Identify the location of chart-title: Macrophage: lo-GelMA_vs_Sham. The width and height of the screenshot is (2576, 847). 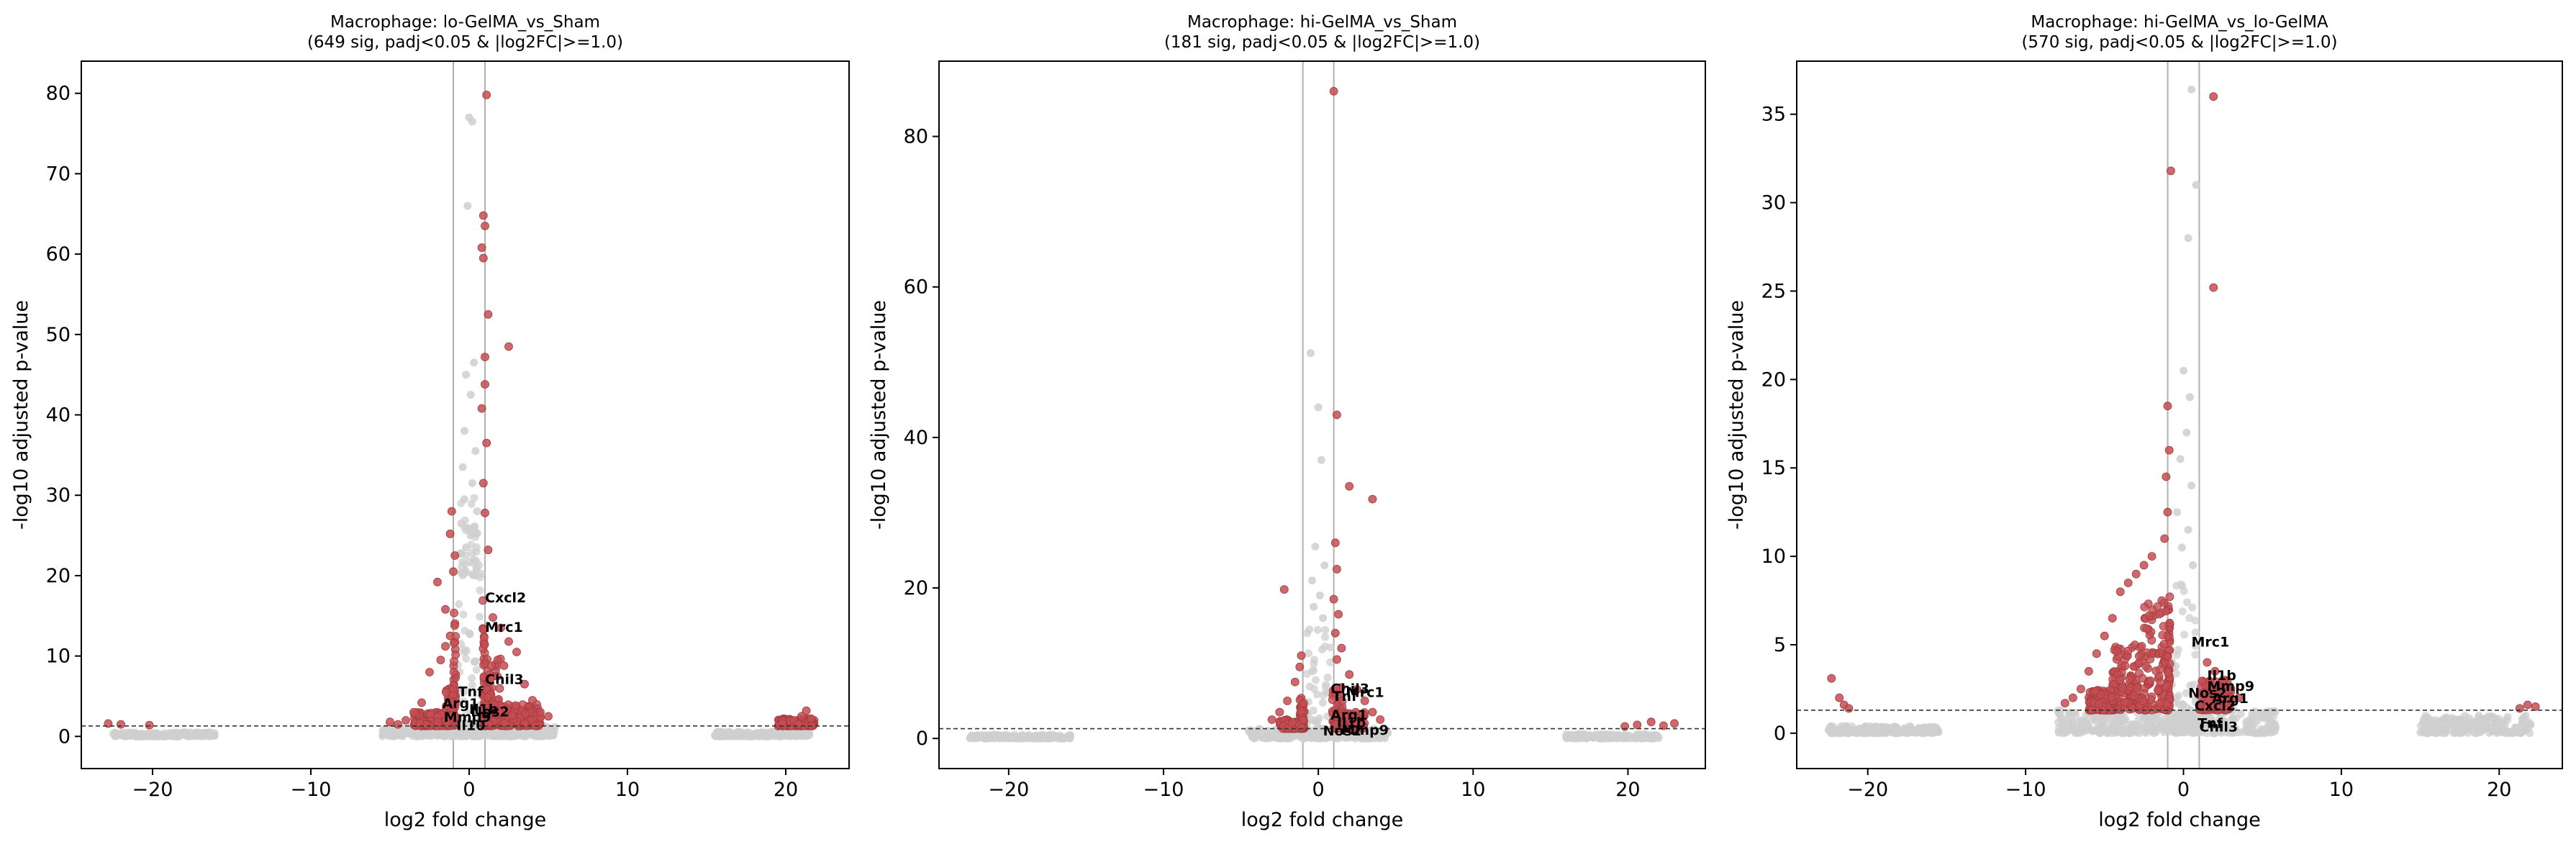
(465, 22).